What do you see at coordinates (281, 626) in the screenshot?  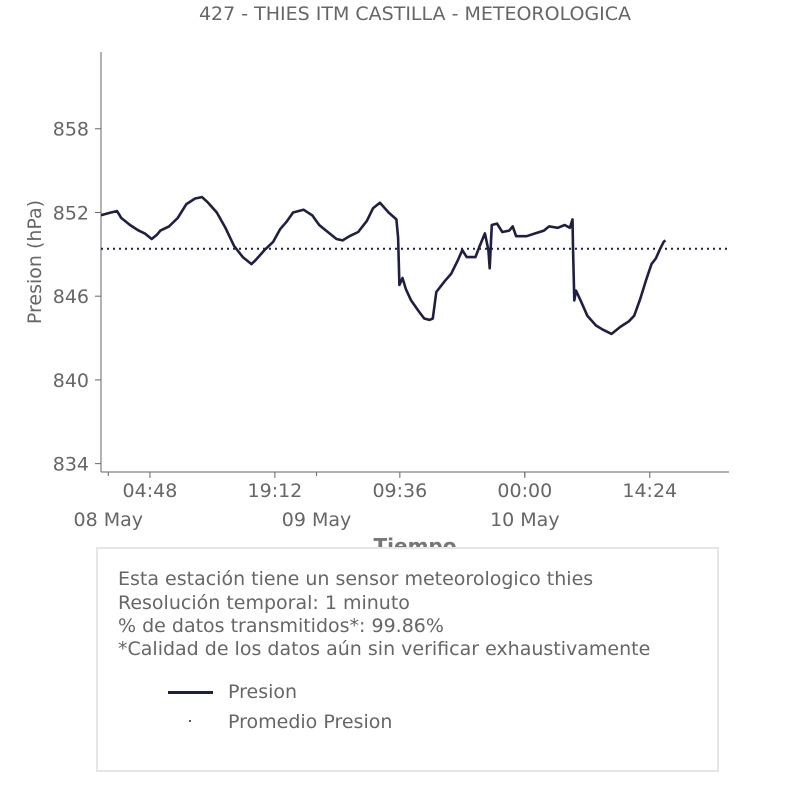 I see `info-transmitted-text: % de datos transmitidos*: 99.86%` at bounding box center [281, 626].